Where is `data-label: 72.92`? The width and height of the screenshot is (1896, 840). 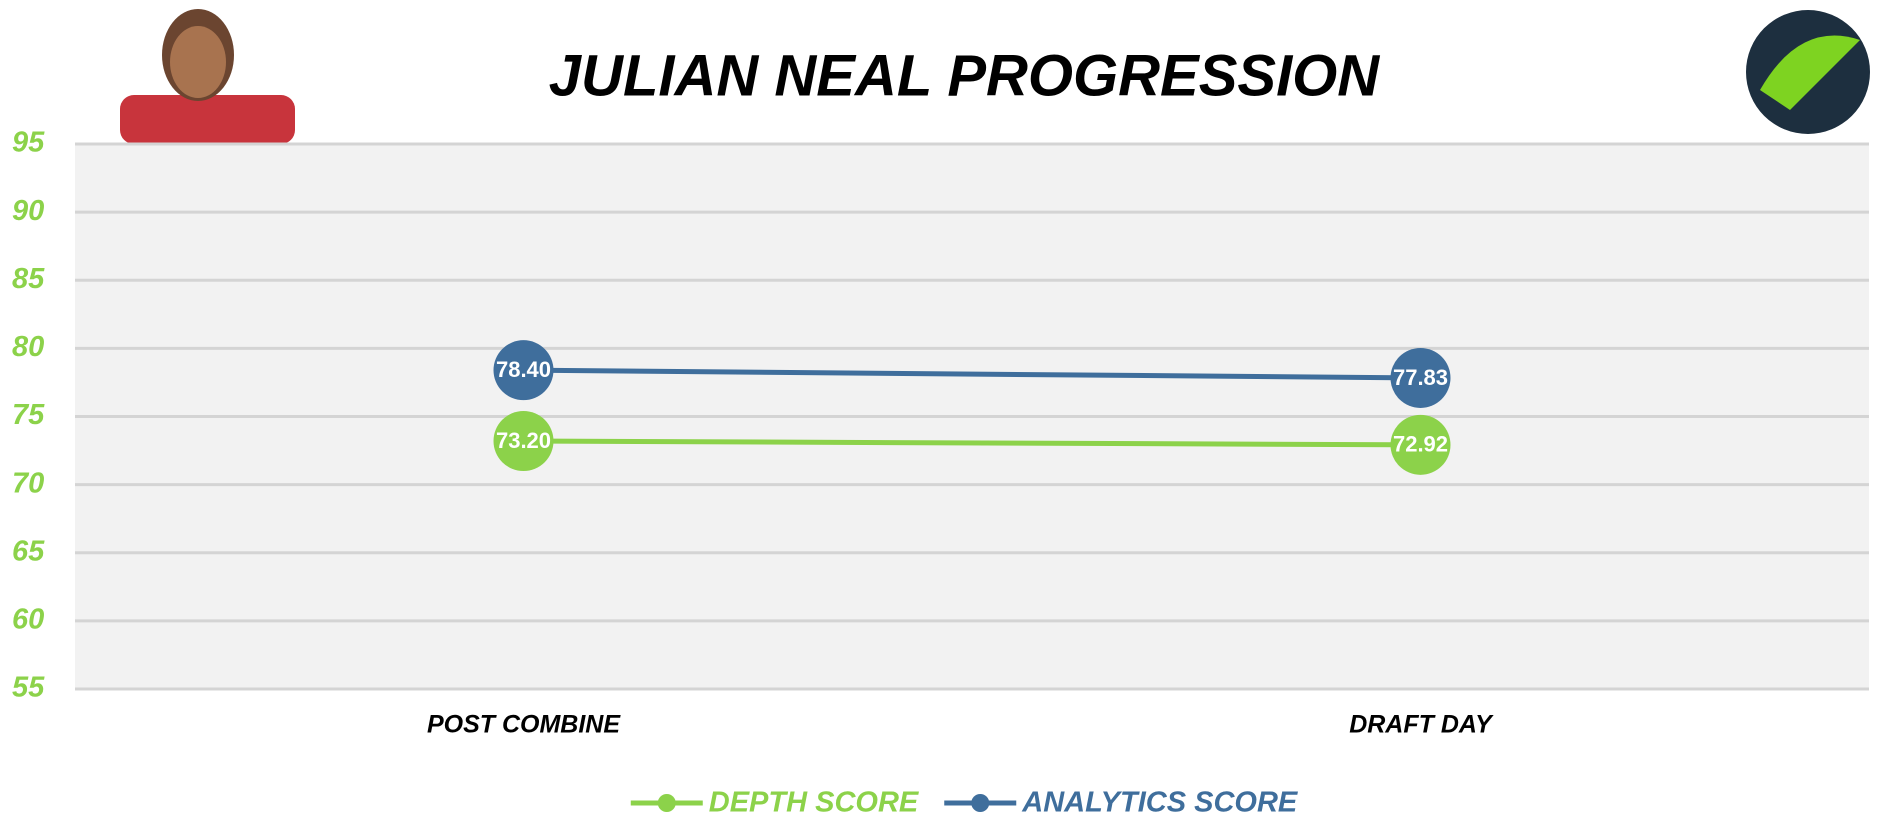
data-label: 72.92 is located at coordinates (1420, 444).